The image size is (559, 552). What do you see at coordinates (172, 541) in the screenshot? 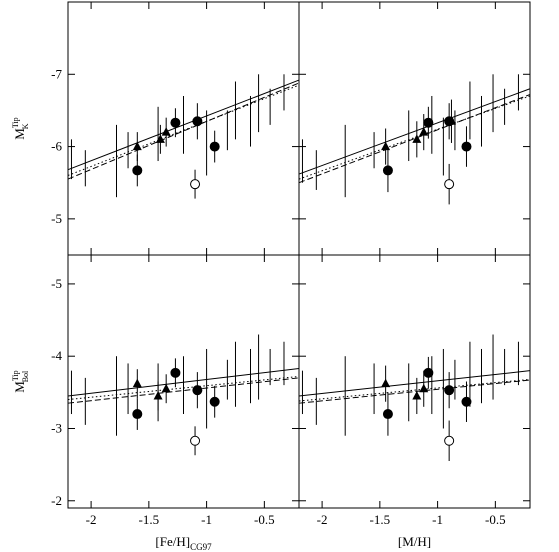
I see `x-axis-label-text: [Fe/H]` at bounding box center [172, 541].